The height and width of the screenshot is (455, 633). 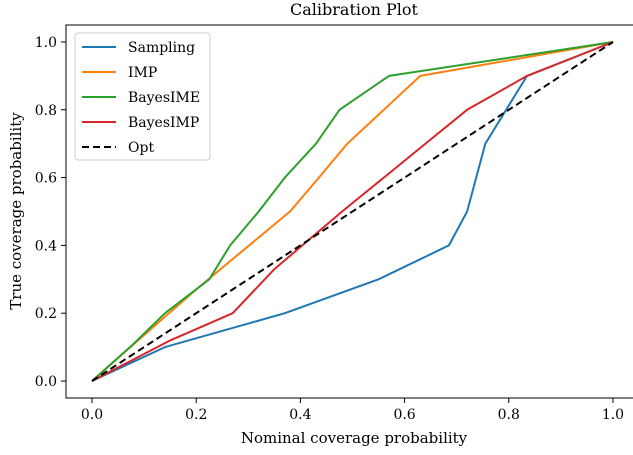 I want to click on legend-label-imp: IMP, so click(x=142, y=73).